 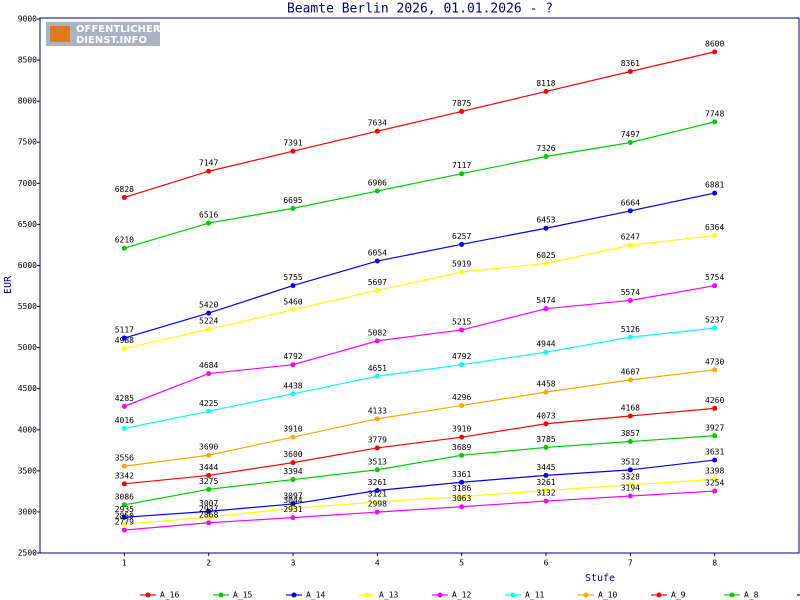 I want to click on data-label: 6695, so click(x=292, y=200).